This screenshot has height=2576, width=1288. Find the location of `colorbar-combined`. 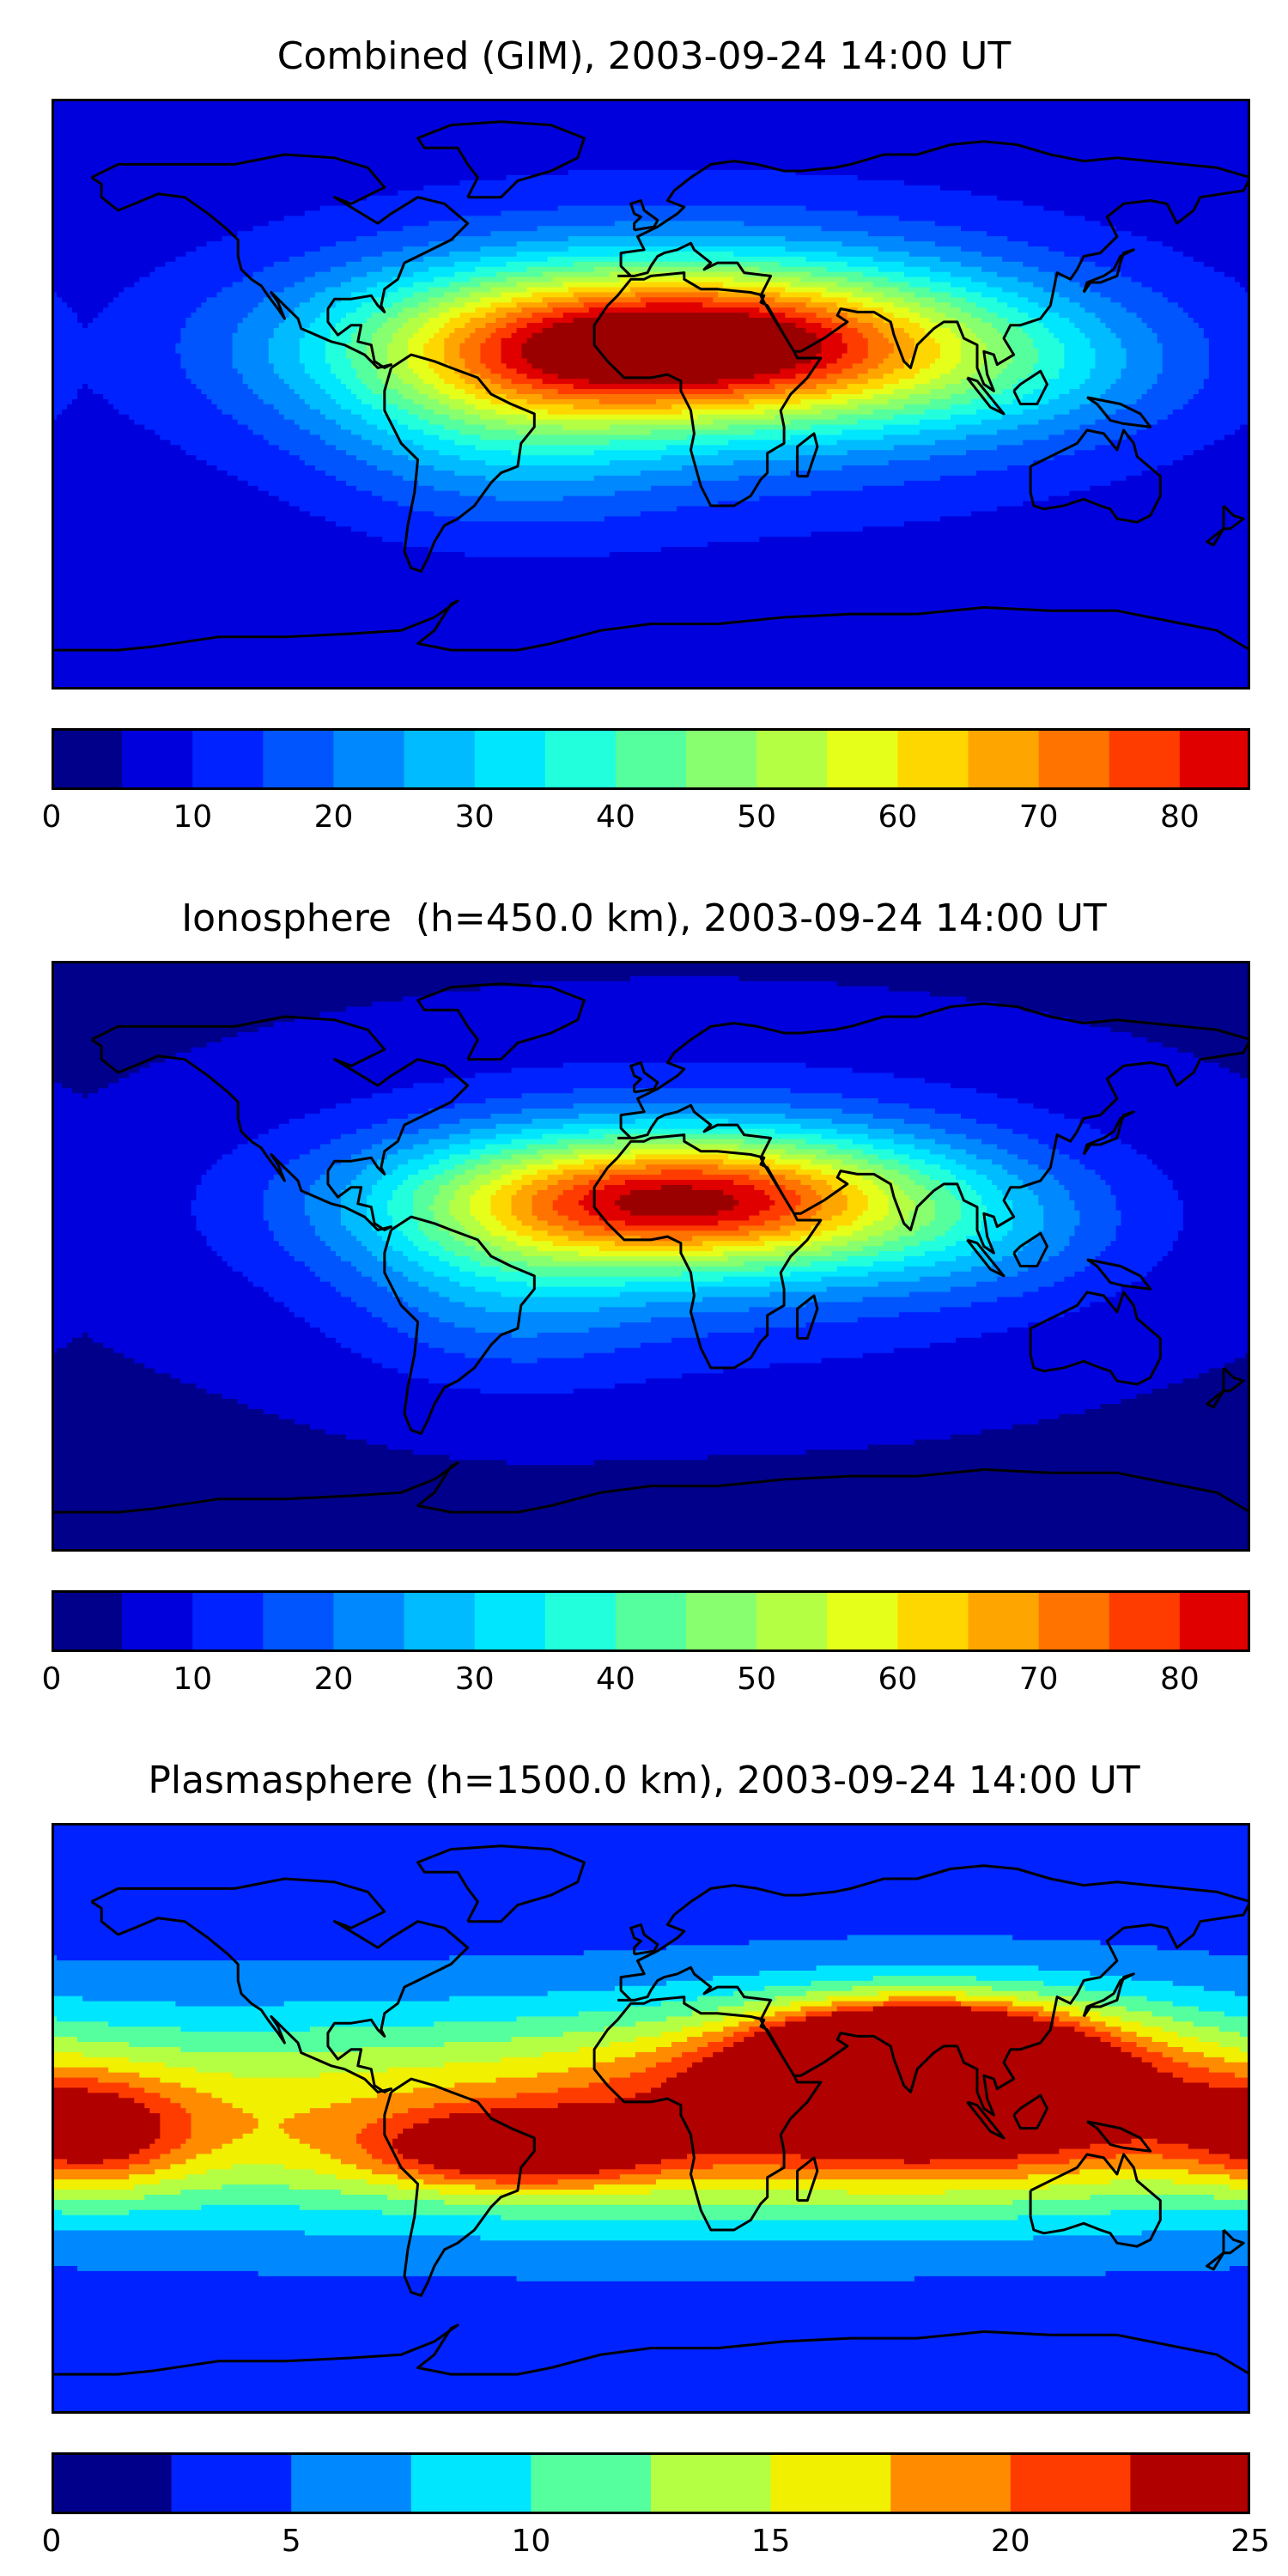

colorbar-combined is located at coordinates (651, 759).